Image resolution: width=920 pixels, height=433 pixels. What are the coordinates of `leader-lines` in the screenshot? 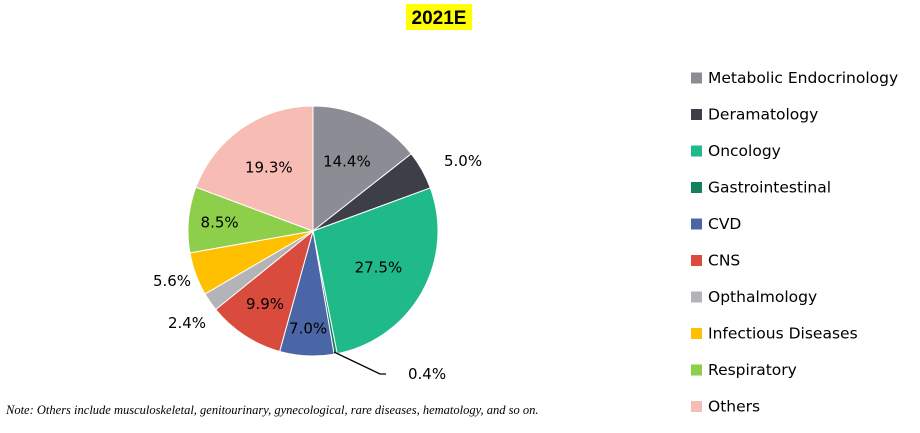 It's located at (359, 363).